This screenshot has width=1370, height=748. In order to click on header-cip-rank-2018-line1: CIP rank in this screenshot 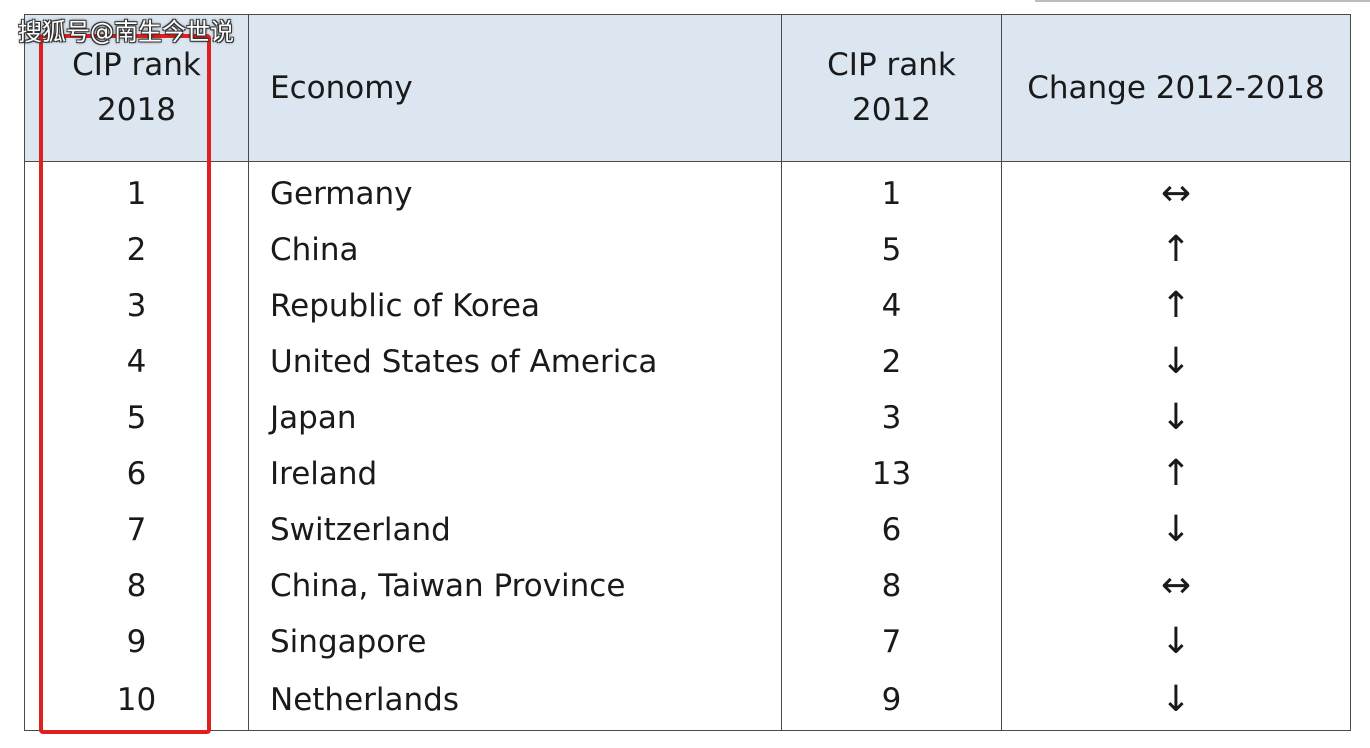, I will do `click(136, 65)`.